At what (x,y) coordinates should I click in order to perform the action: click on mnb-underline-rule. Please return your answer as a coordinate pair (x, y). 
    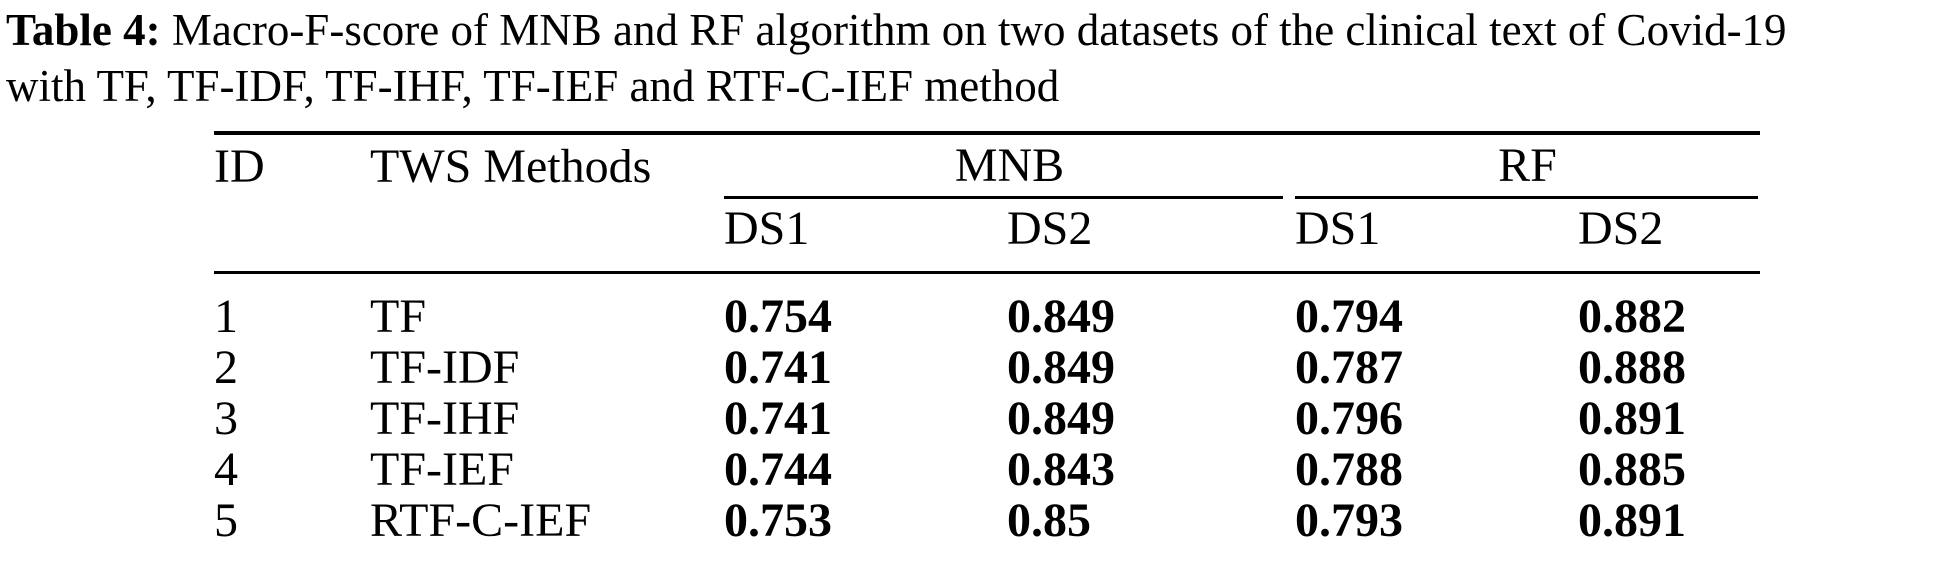
    Looking at the image, I should click on (1004, 197).